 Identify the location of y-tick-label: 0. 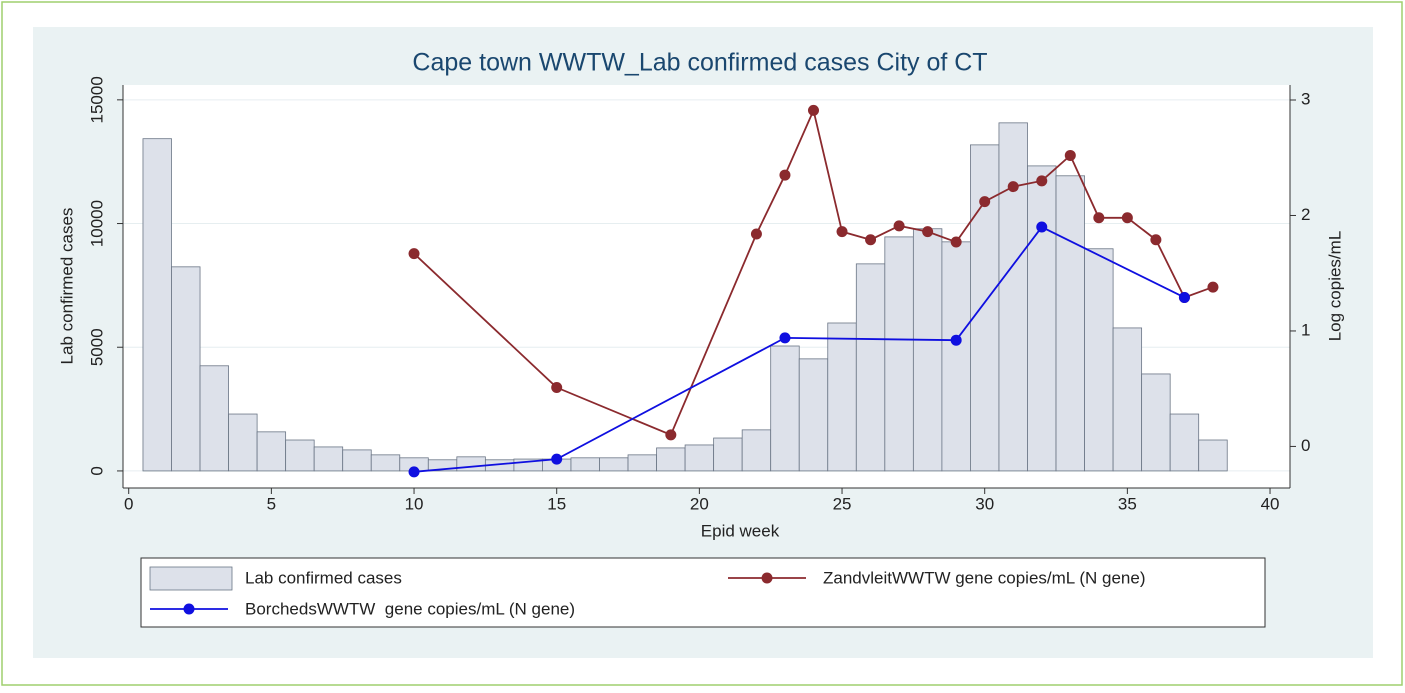
(96, 470).